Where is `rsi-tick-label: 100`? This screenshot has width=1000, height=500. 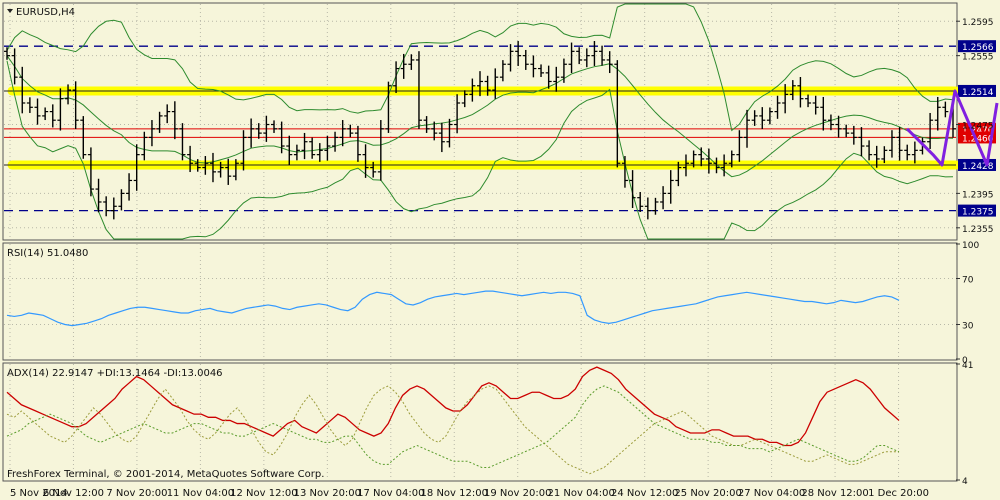 rsi-tick-label: 100 is located at coordinates (970, 246).